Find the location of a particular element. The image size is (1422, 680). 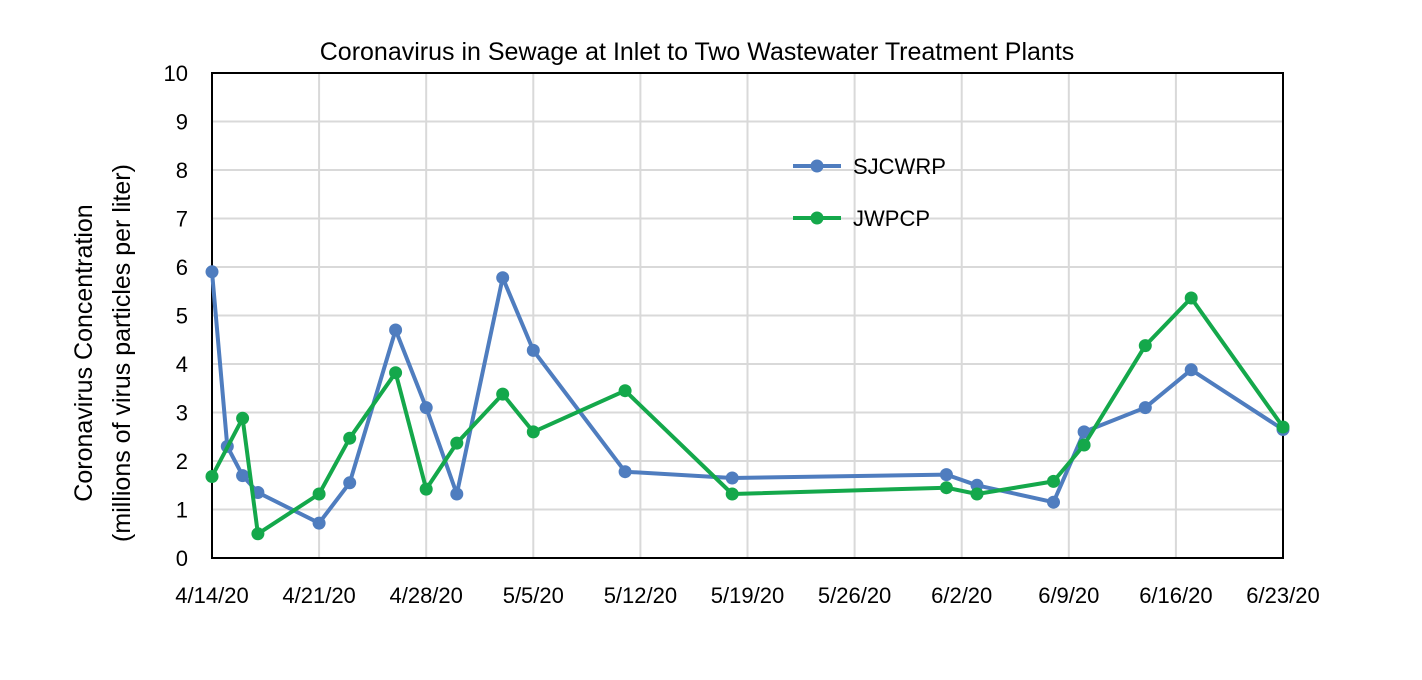

x-tick-label: 4/28/20 is located at coordinates (425, 595).